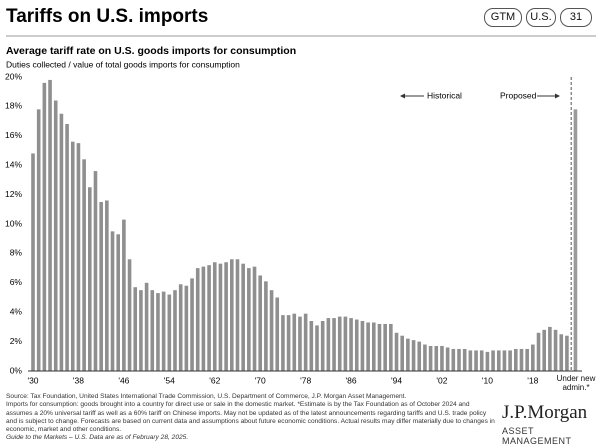 The width and height of the screenshot is (602, 446). I want to click on y-tick-label: 4%, so click(16, 311).